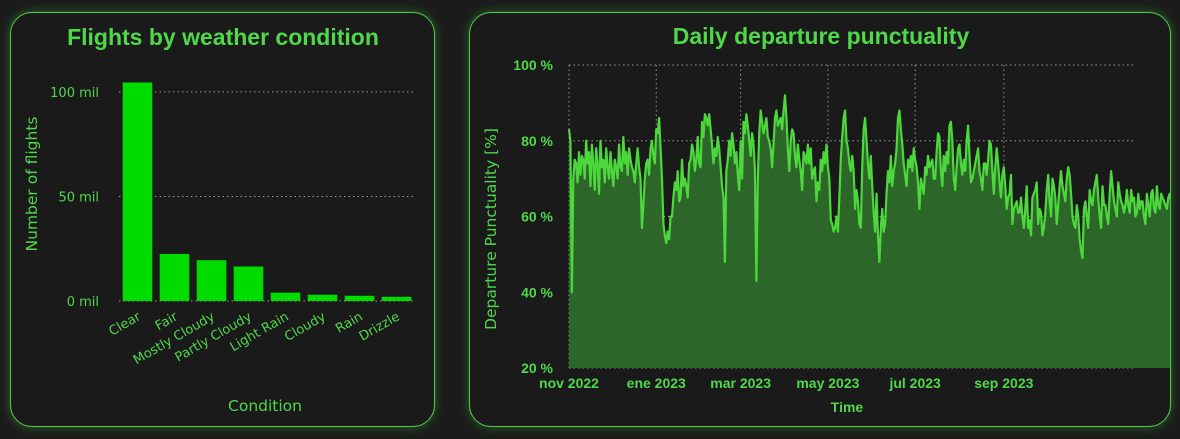 The height and width of the screenshot is (439, 1180). What do you see at coordinates (265, 406) in the screenshot?
I see `weather-chart-xlabel: Condition` at bounding box center [265, 406].